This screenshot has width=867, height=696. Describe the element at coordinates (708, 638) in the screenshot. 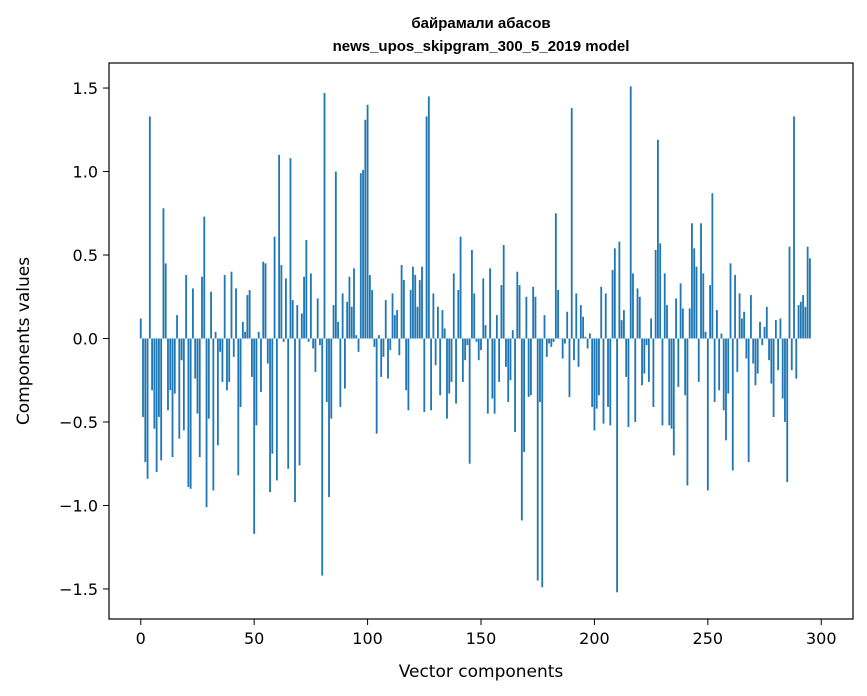

I see `x-tick-label: 250` at that location.